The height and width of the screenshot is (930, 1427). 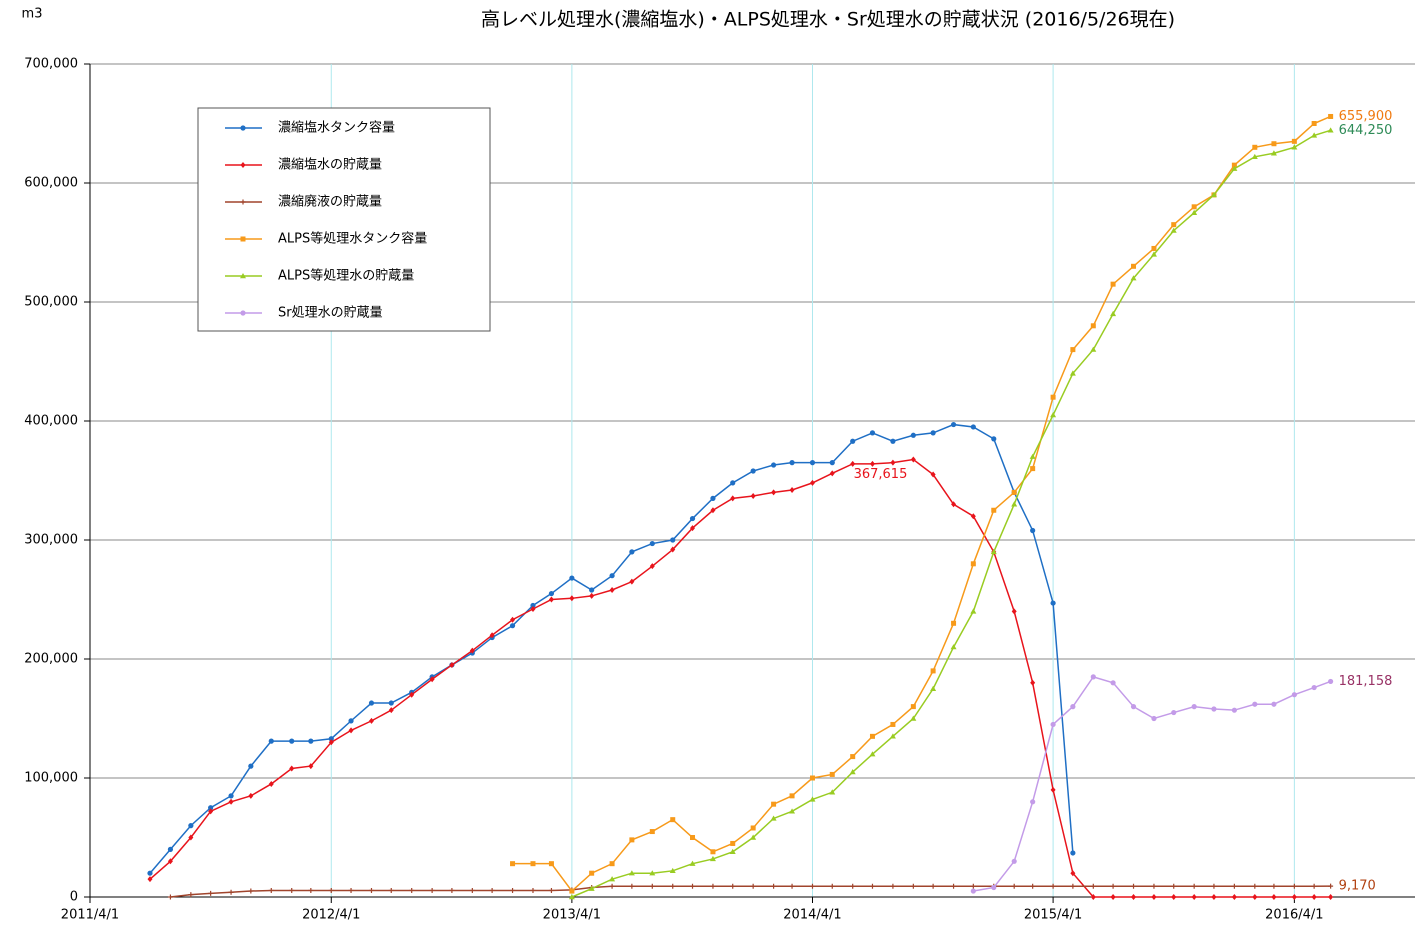 What do you see at coordinates (51, 183) in the screenshot?
I see `y-tick-label: 600,000` at bounding box center [51, 183].